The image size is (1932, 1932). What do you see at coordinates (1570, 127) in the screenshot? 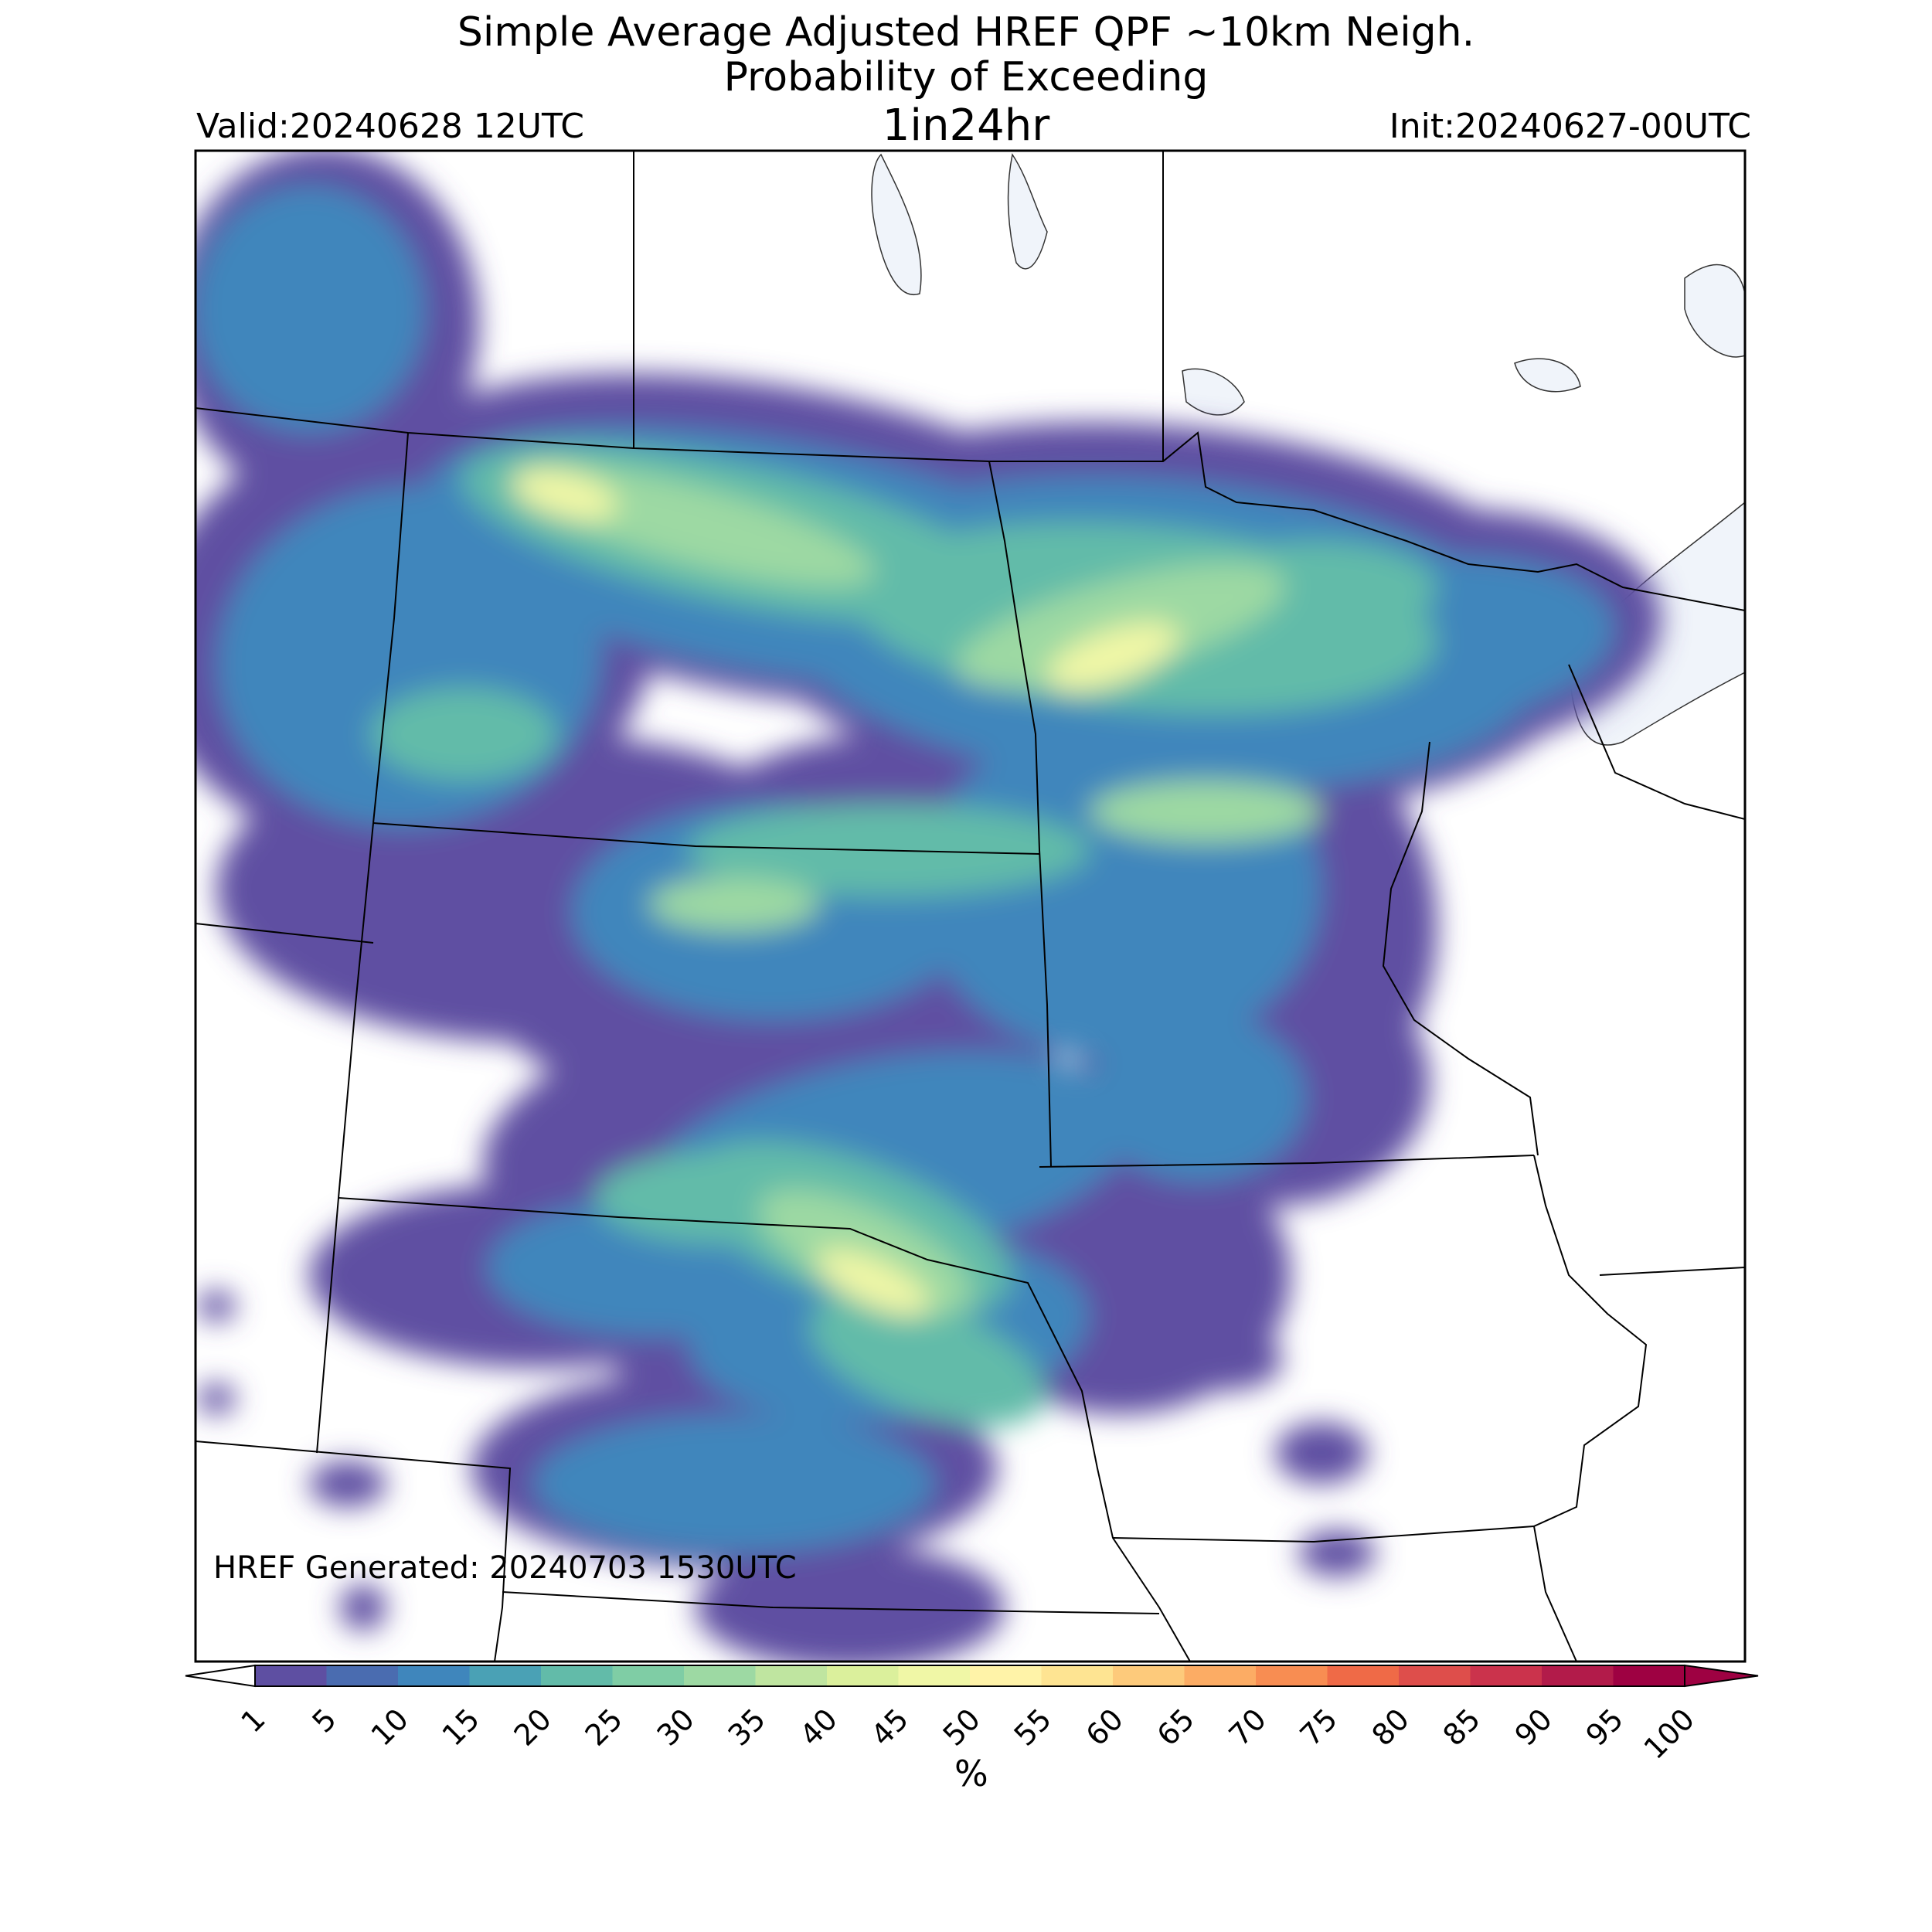
I see `init-time-label: Init:20240627-00UTC` at bounding box center [1570, 127].